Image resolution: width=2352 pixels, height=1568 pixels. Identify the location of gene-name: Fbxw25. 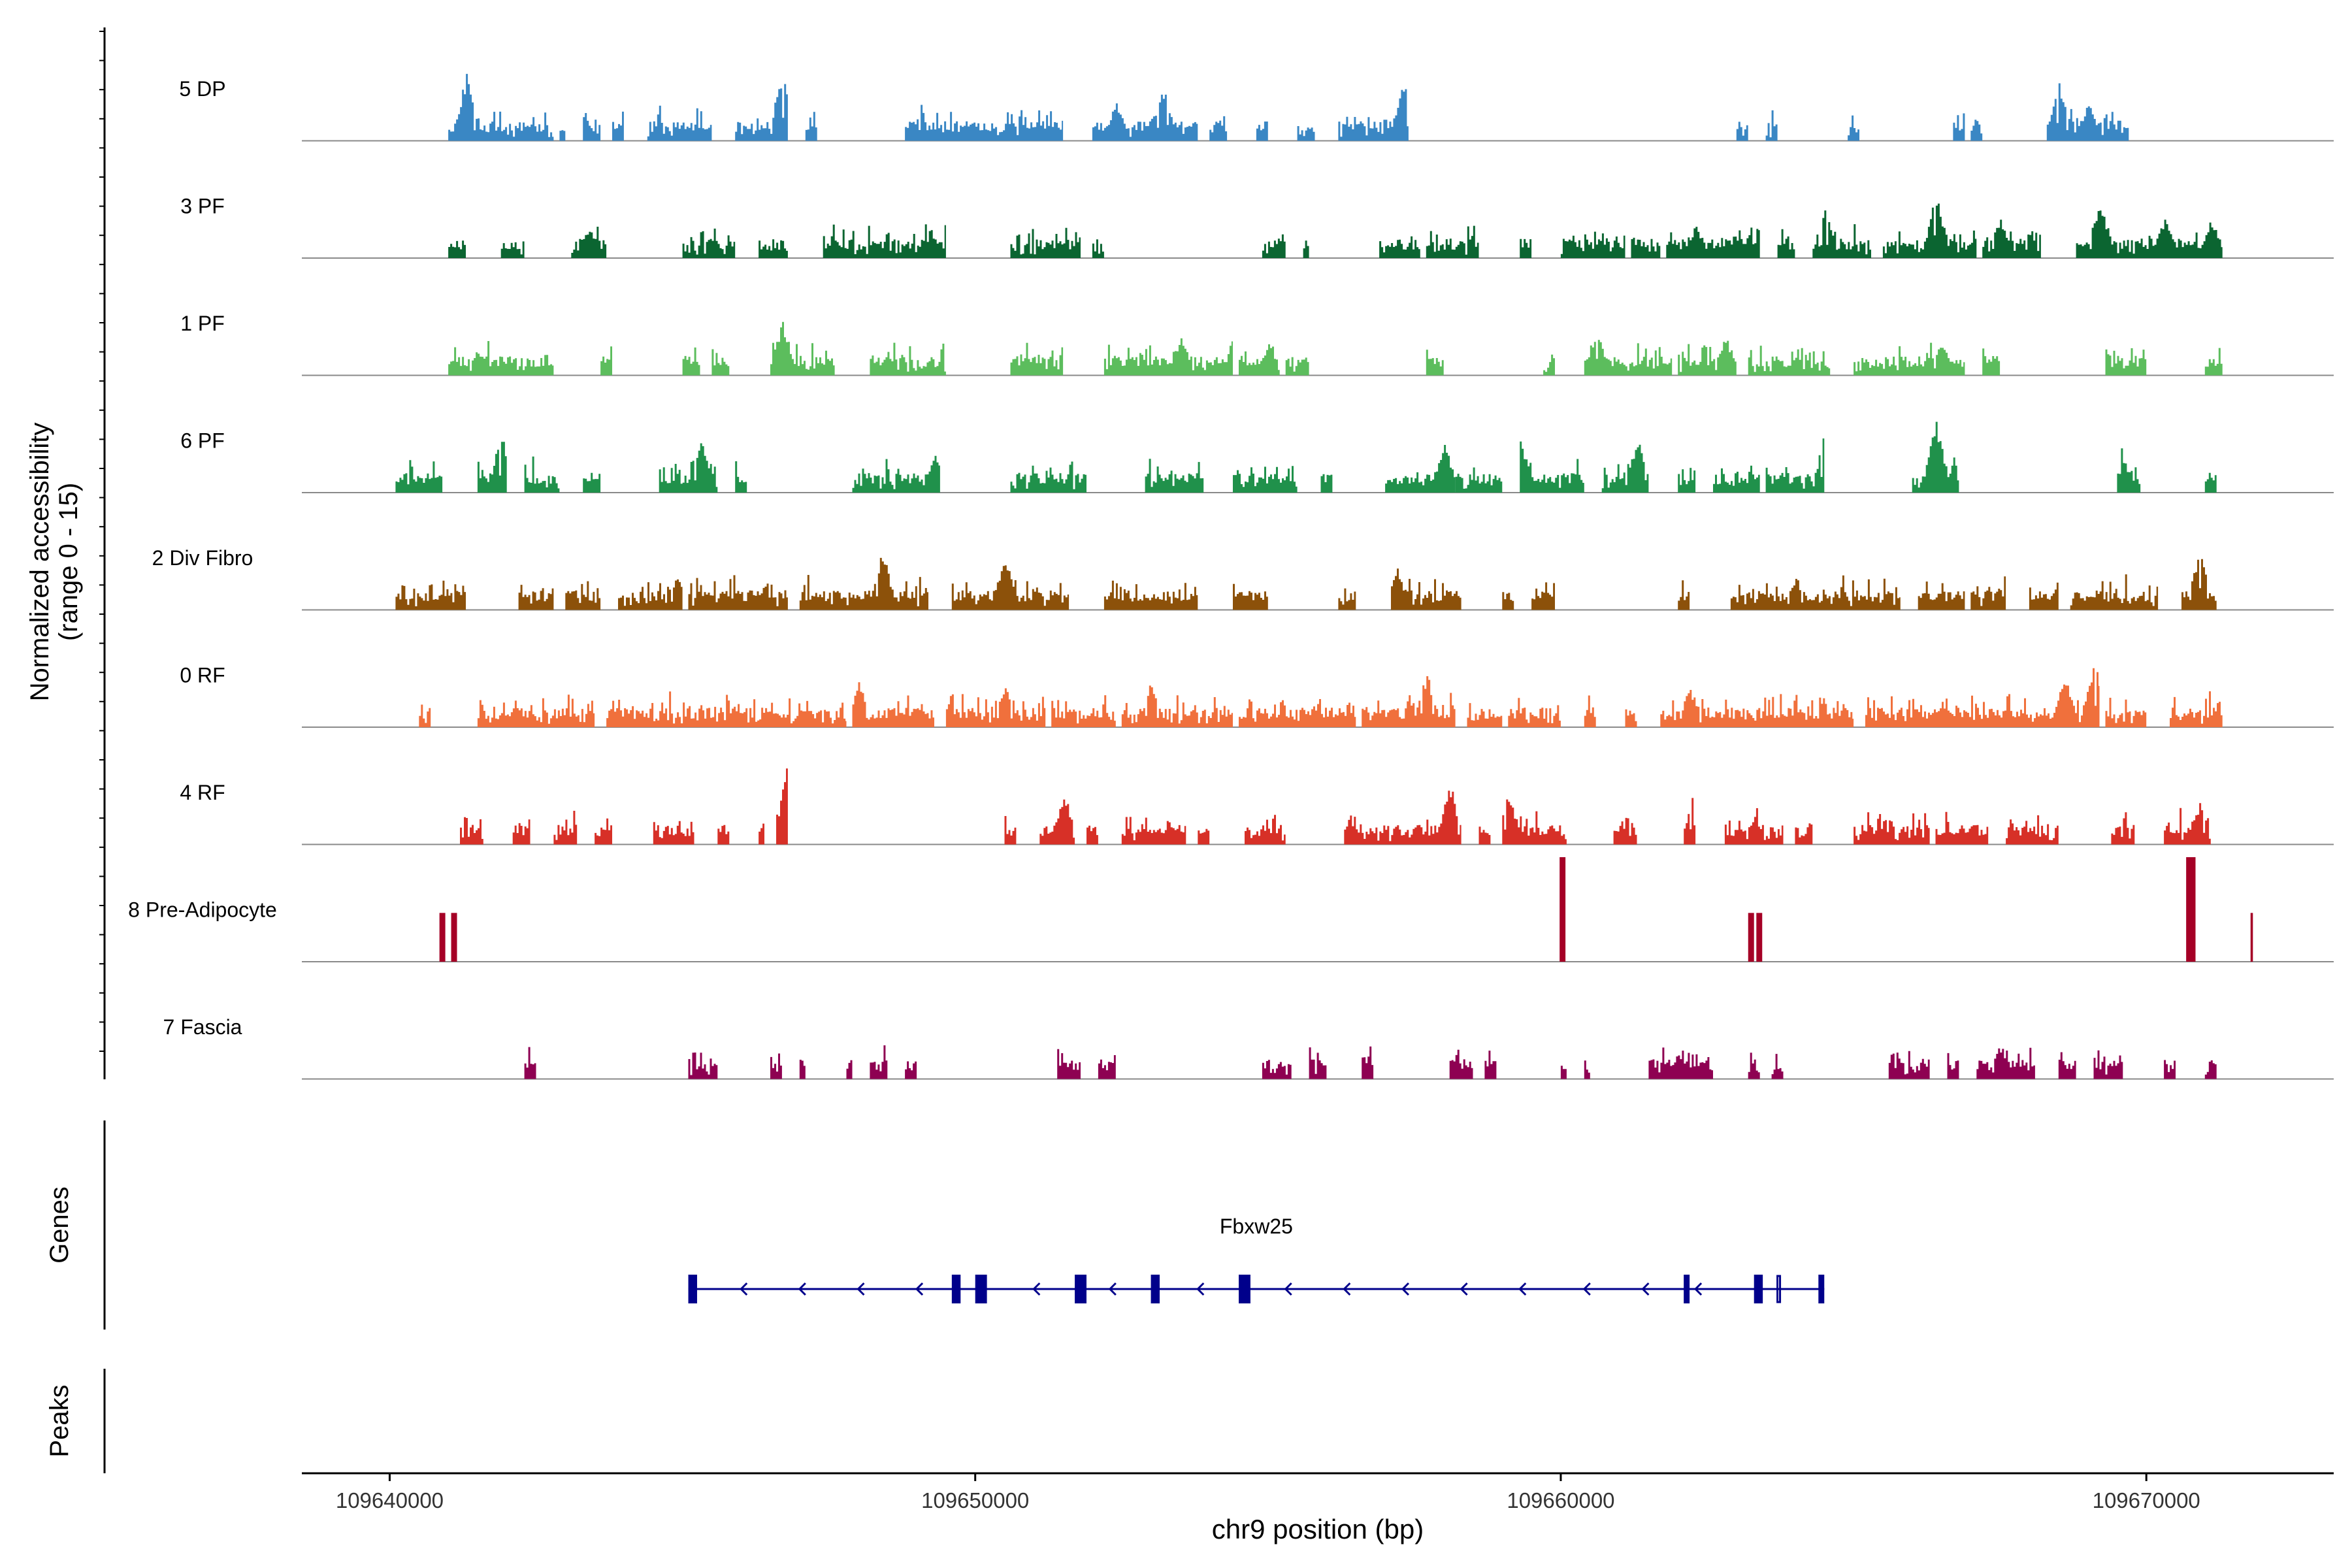
(1256, 1226).